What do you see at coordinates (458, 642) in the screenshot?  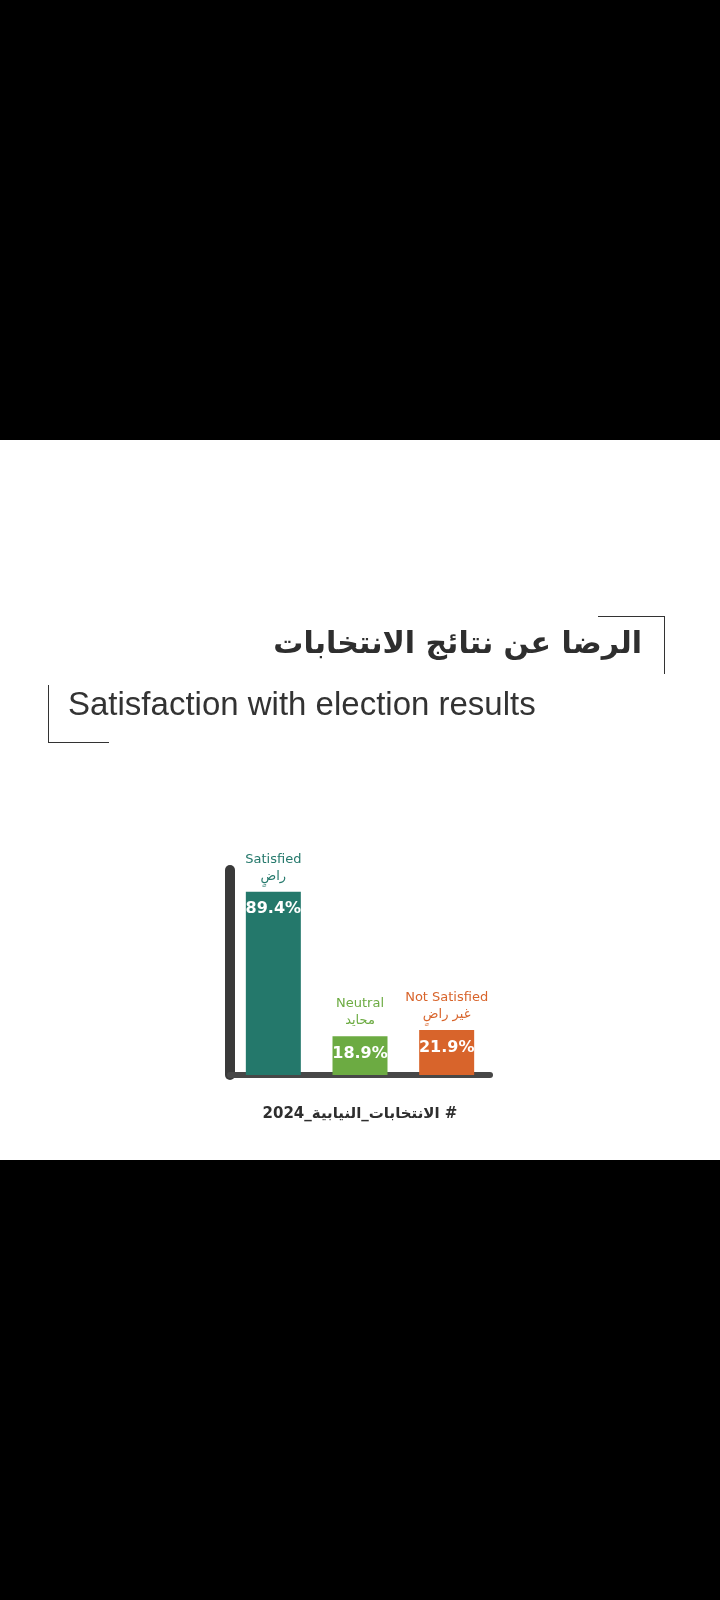 I see `chart-title: الرضا عن نتائج الانتخابات` at bounding box center [458, 642].